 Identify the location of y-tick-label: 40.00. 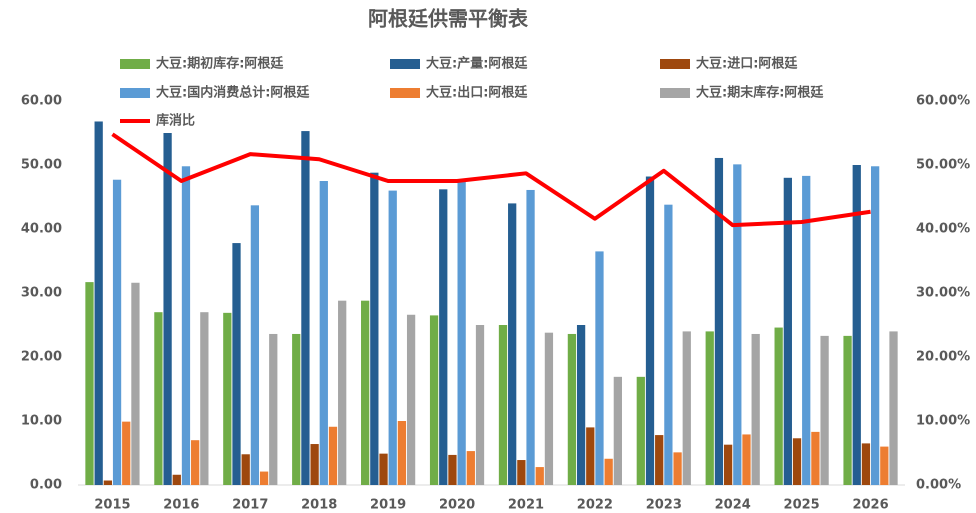
(41, 229).